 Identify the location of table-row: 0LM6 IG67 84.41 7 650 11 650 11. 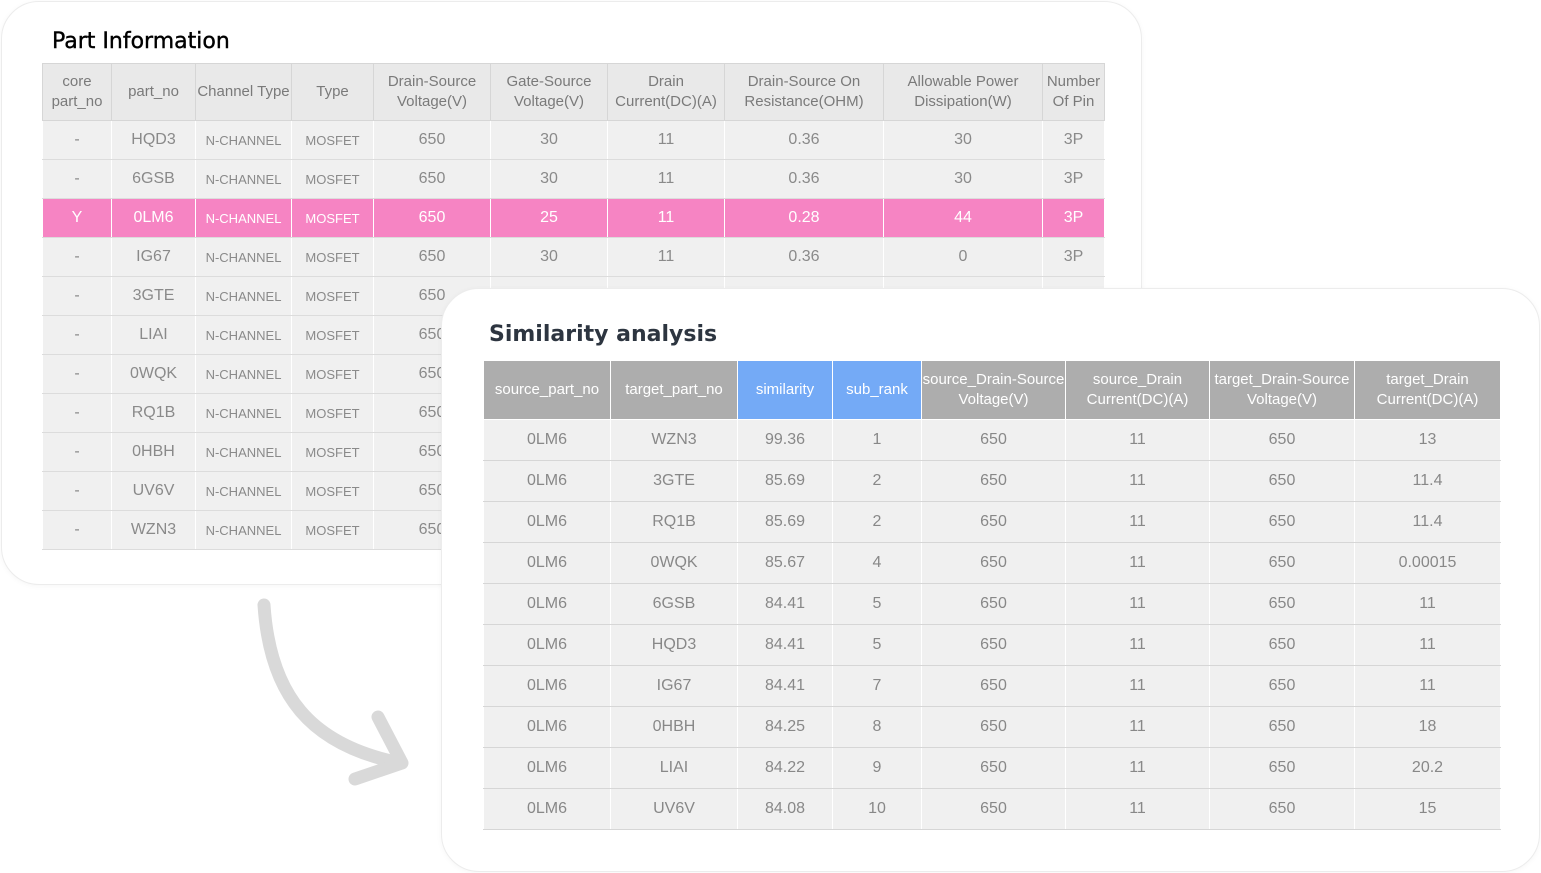
(992, 686).